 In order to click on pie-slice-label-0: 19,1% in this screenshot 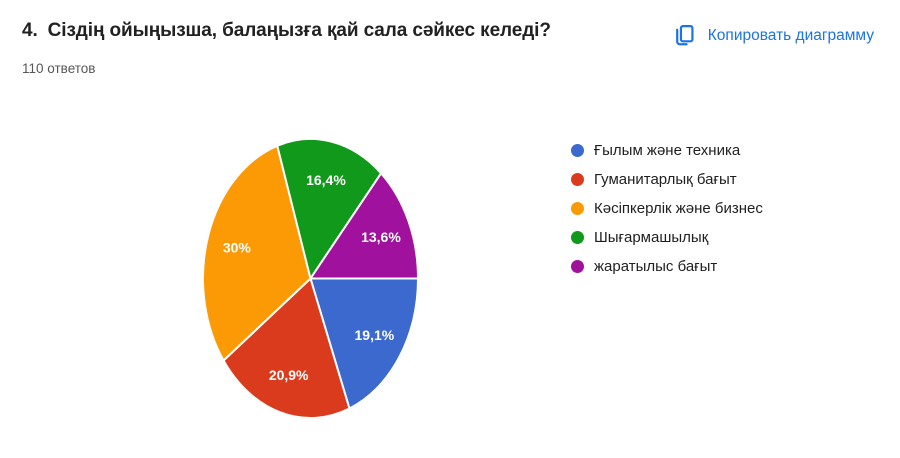, I will do `click(375, 335)`.